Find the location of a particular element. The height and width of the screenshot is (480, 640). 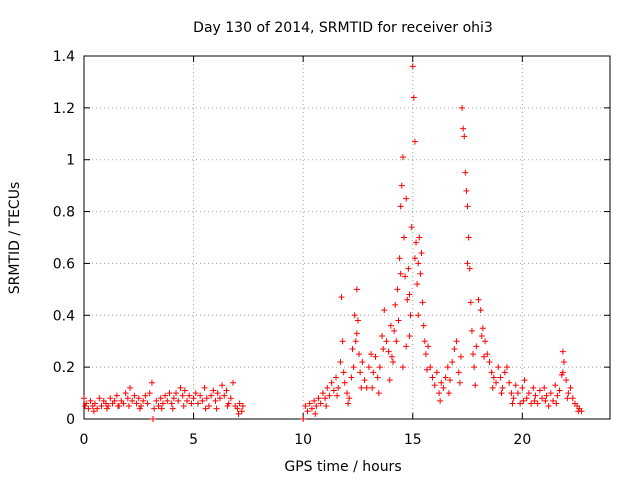

y-tick-label: 0.6 is located at coordinates (64, 264).